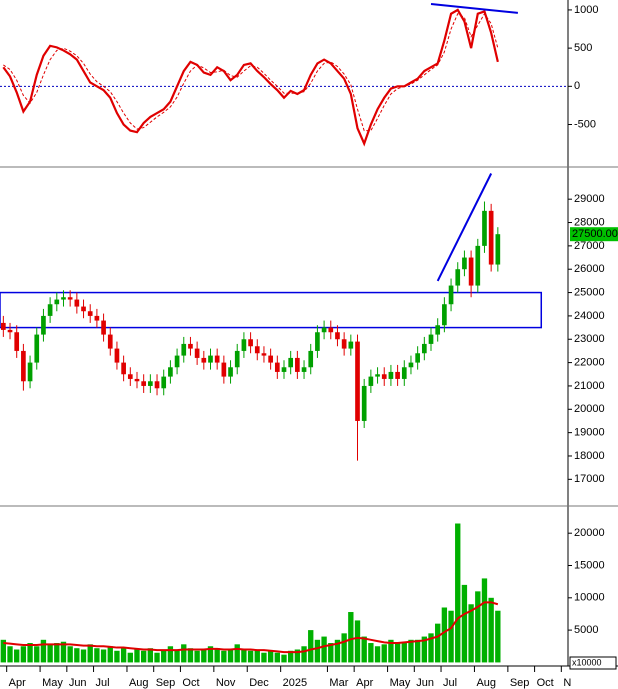 This screenshot has width=618, height=689. I want to click on x-tick-label: Dec, so click(259, 683).